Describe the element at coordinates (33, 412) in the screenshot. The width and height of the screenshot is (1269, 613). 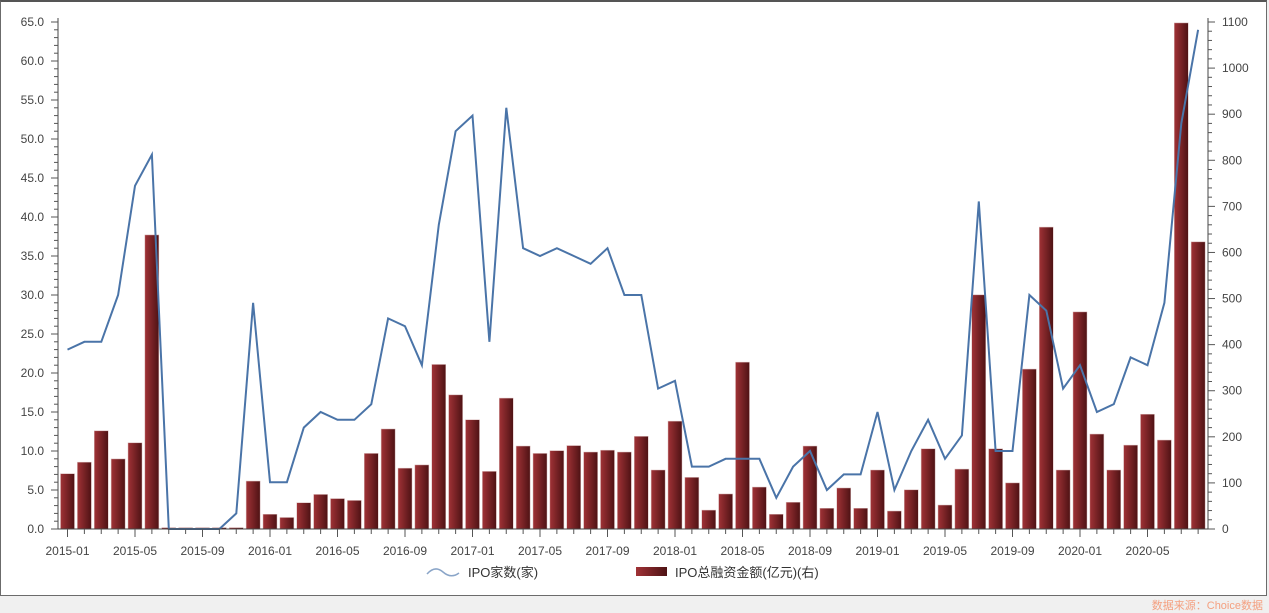
I see `svg-text: 15.0` at that location.